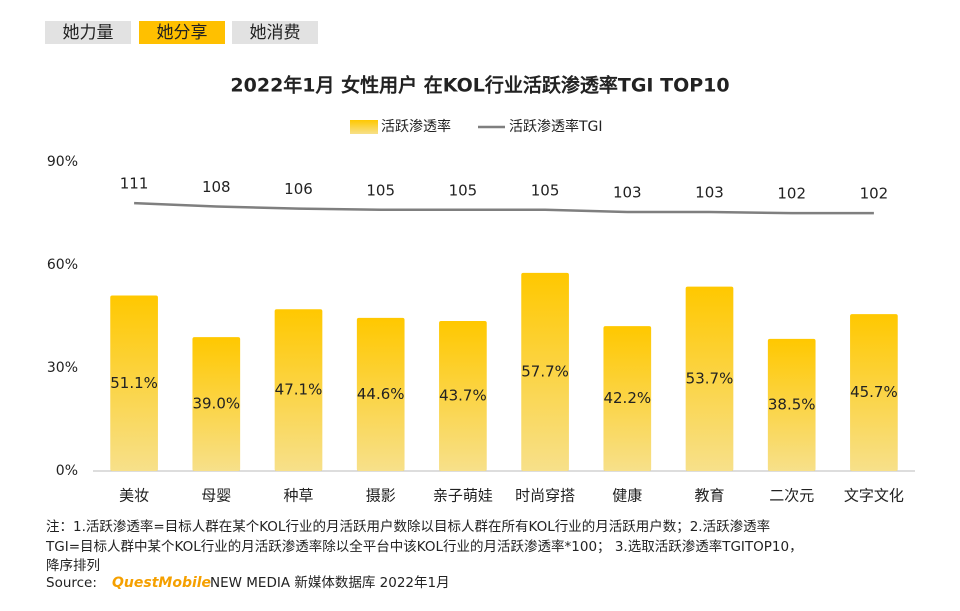 This screenshot has height=611, width=960. Describe the element at coordinates (134, 496) in the screenshot. I see `x-tick-label: 美妆` at that location.